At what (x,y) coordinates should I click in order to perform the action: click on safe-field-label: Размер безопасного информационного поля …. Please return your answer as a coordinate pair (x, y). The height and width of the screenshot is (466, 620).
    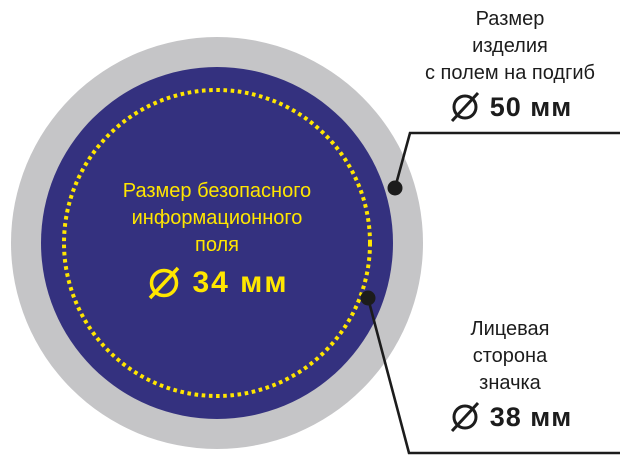
    Looking at the image, I should click on (217, 240).